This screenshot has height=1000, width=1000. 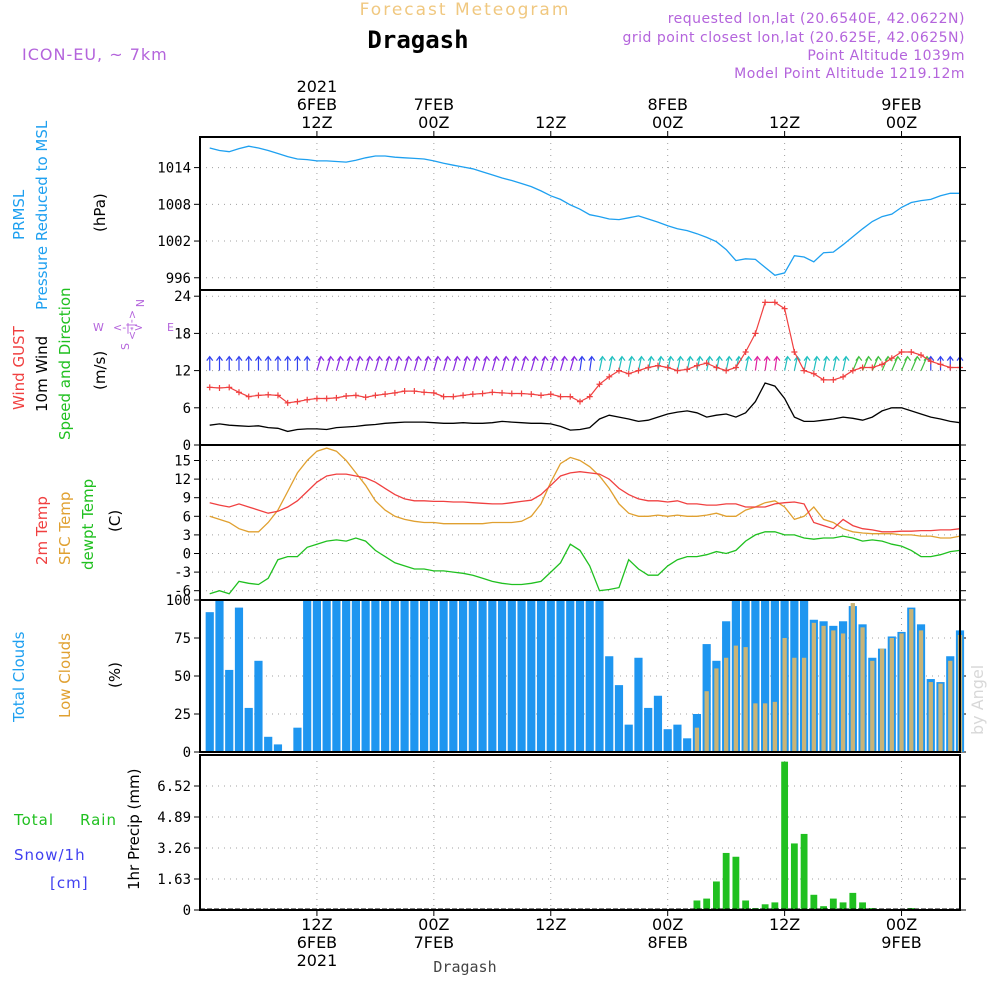 I want to click on top-tick-hour: 00Z, so click(x=433, y=122).